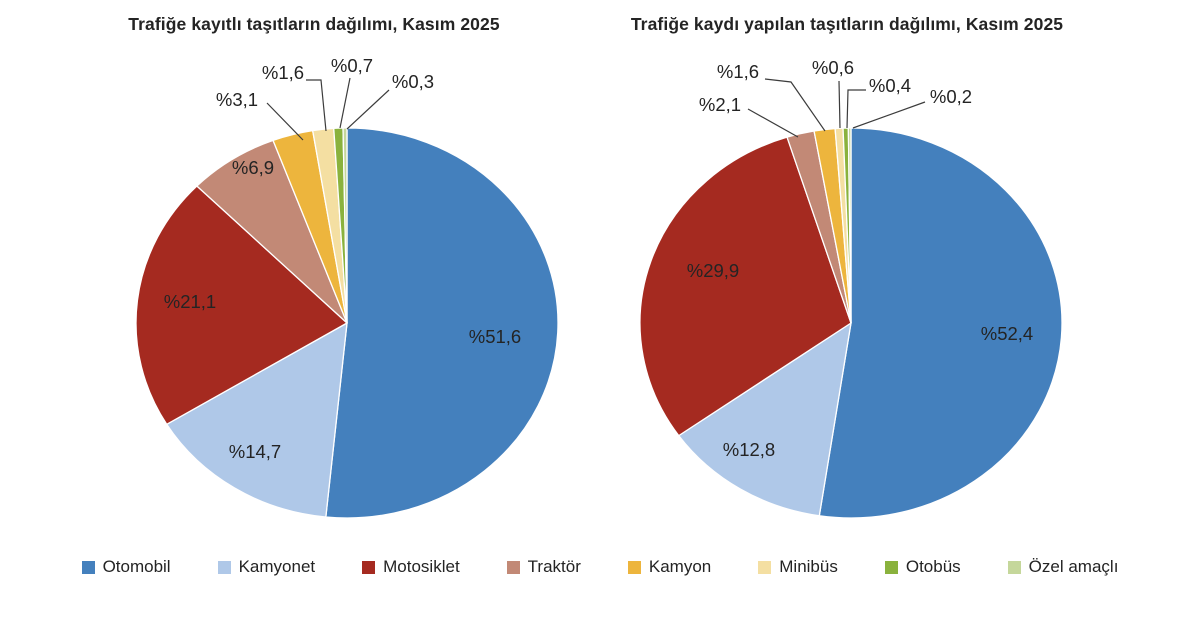  Describe the element at coordinates (421, 566) in the screenshot. I see `legend-label: Motosiklet` at that location.